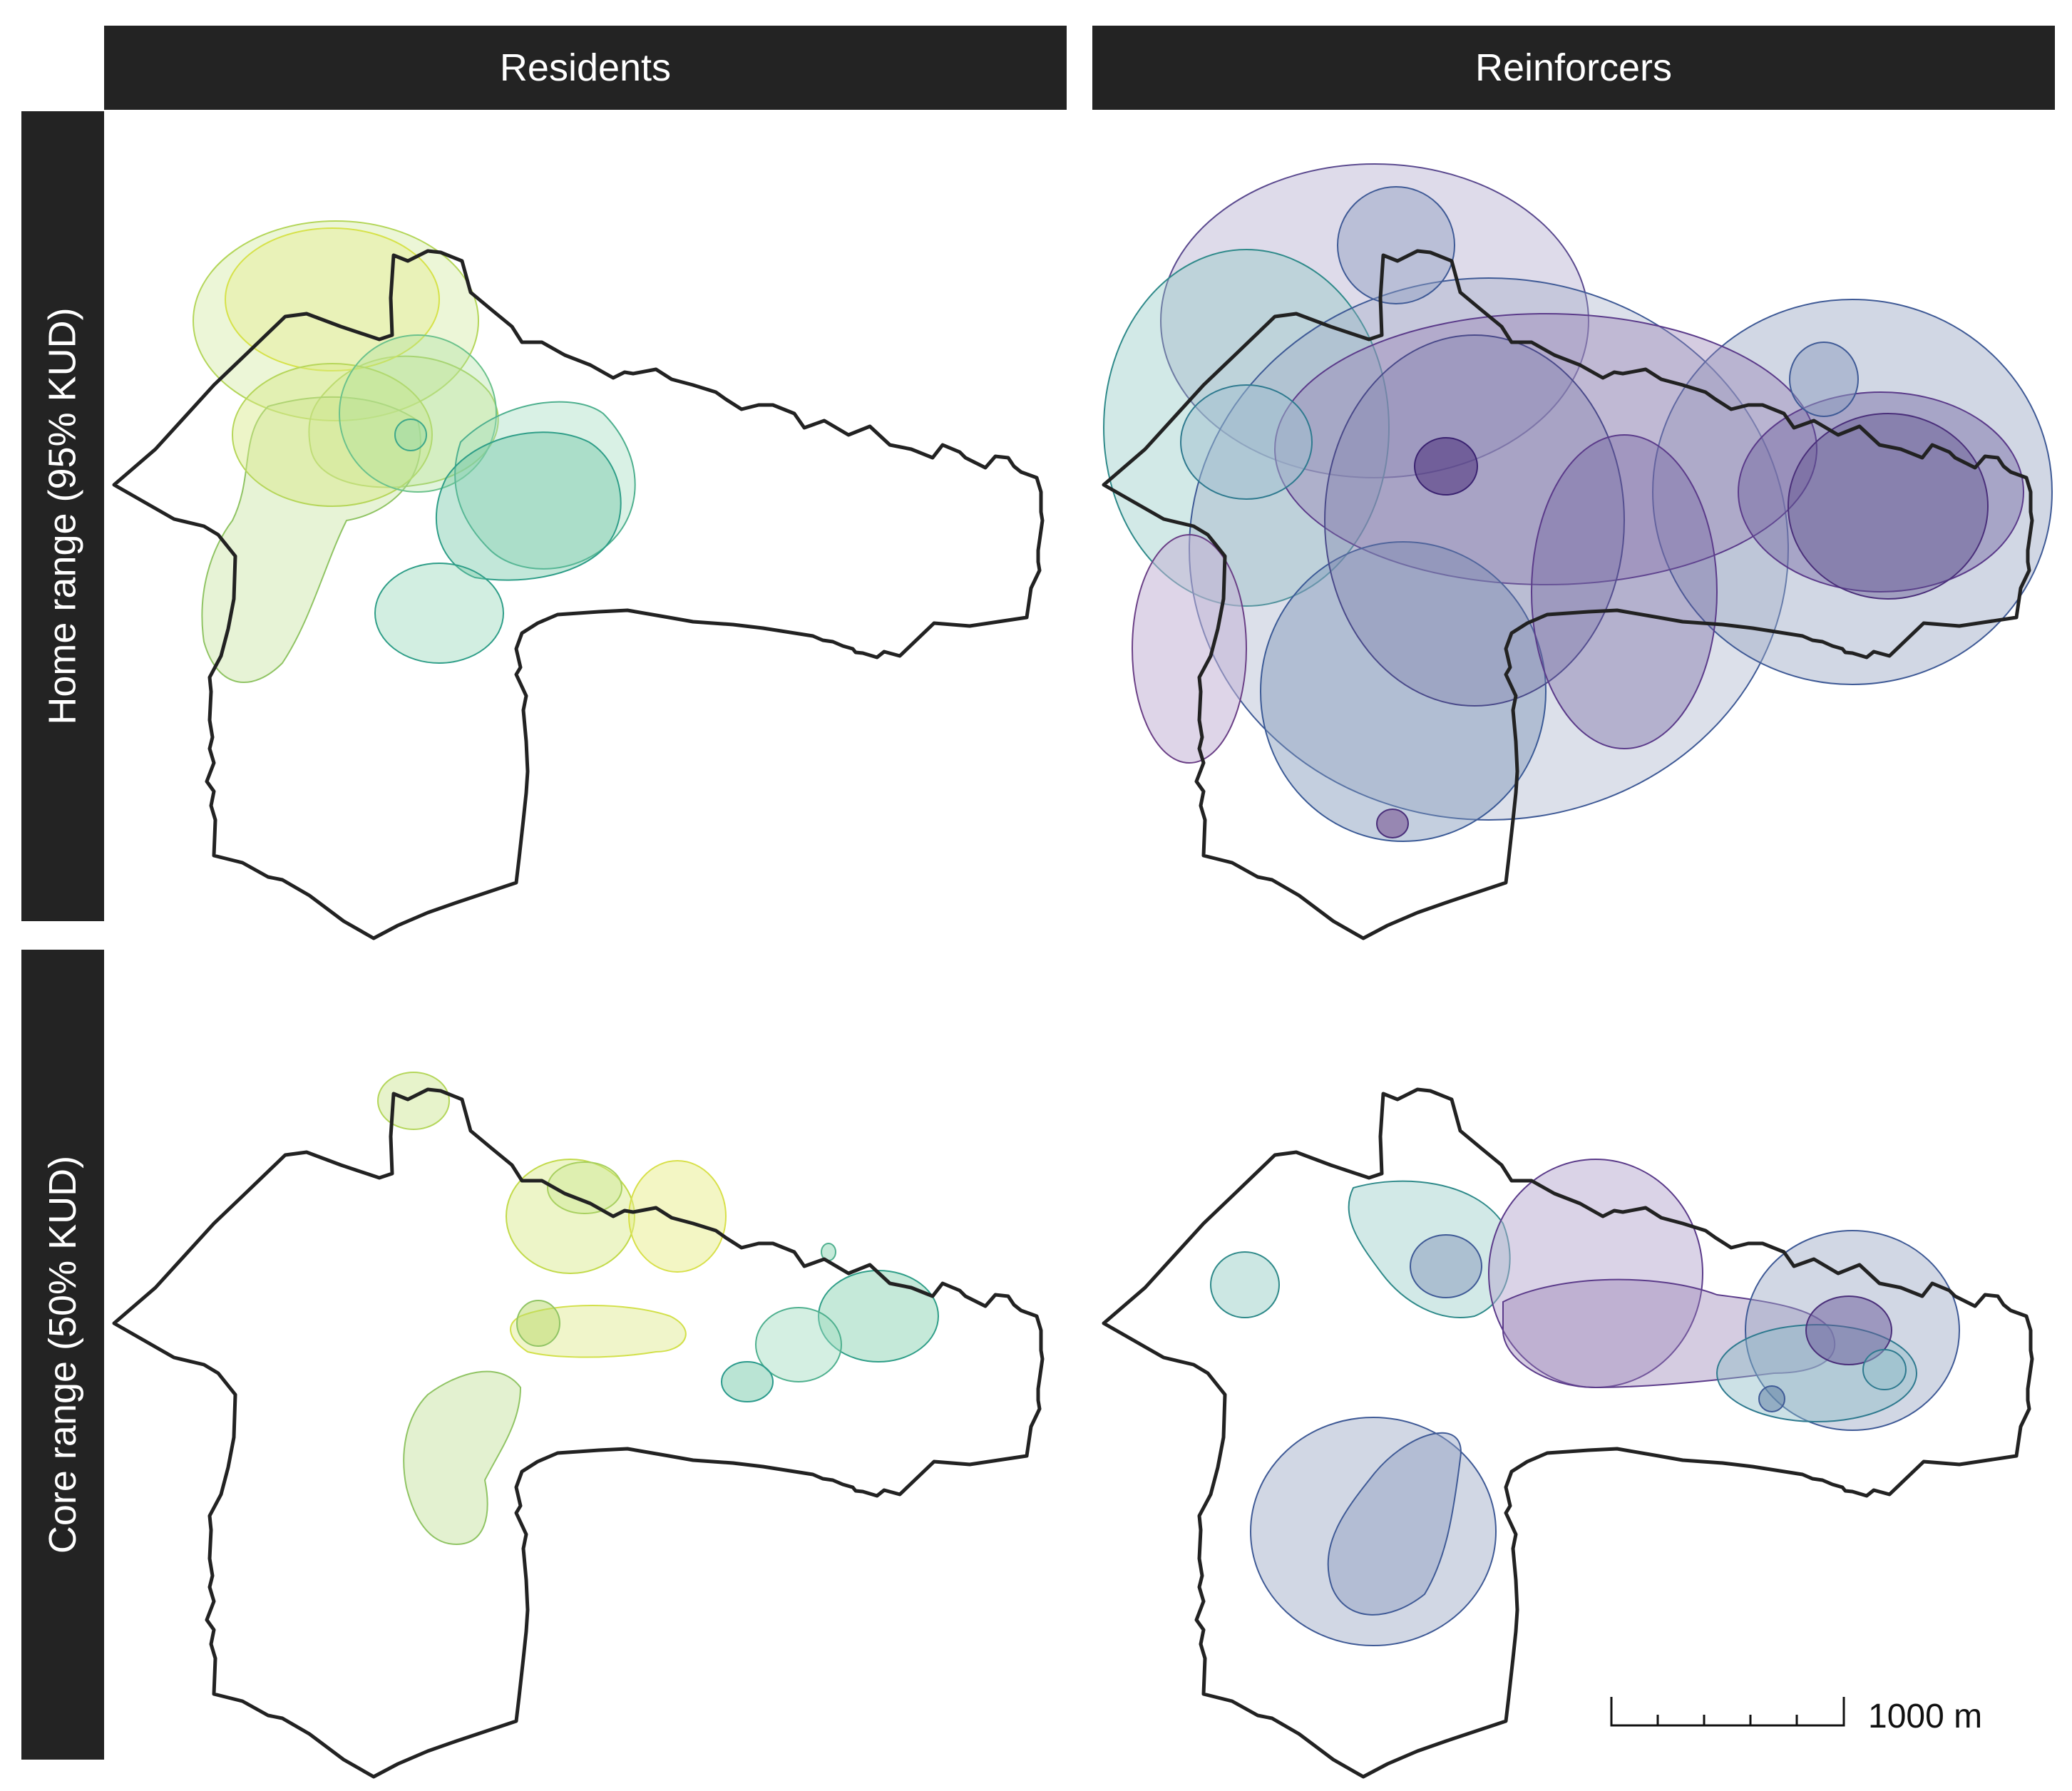 The height and width of the screenshot is (1791, 2072). I want to click on column-label-reinforcers: Reinforcers, so click(1573, 67).